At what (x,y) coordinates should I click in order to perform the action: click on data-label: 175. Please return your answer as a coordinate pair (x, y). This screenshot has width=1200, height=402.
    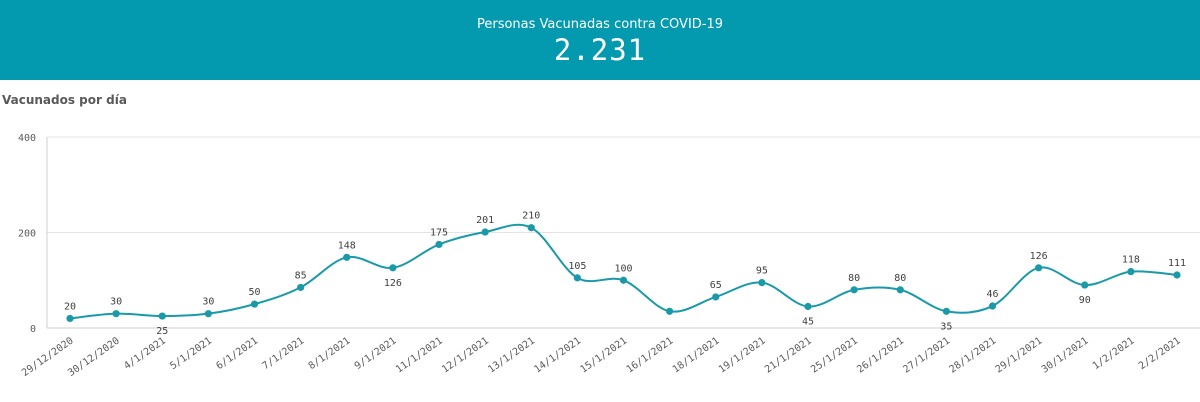
    Looking at the image, I should click on (439, 232).